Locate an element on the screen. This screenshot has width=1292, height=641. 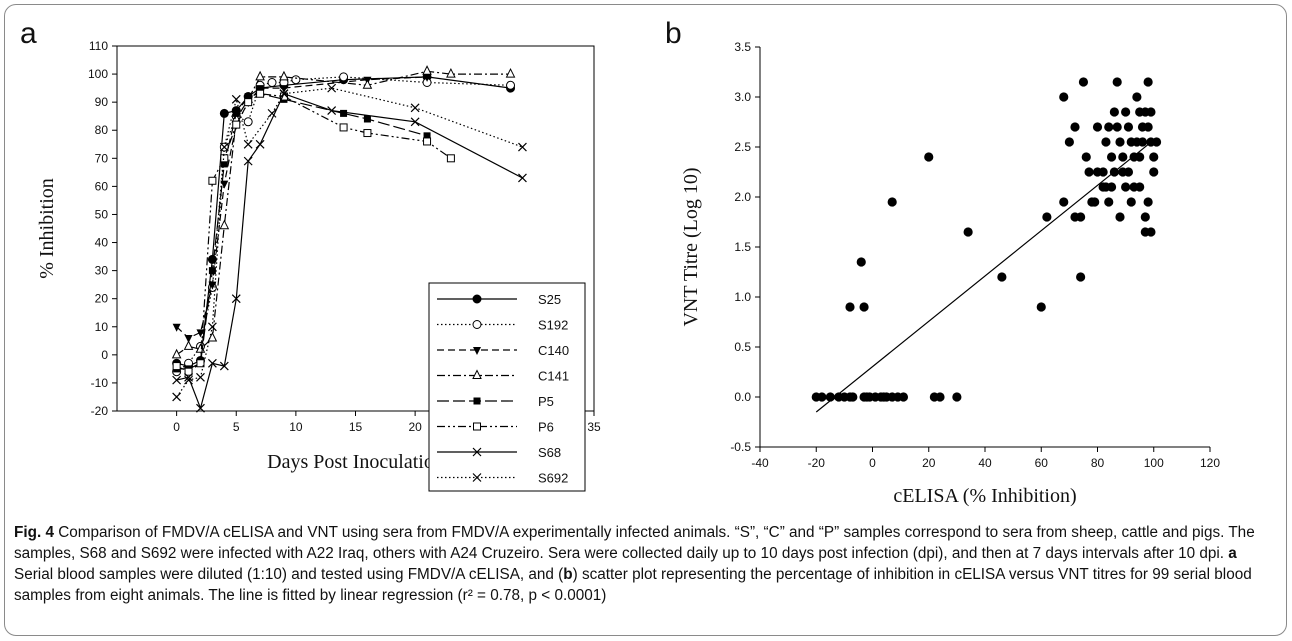
y-tick-label-a: 100 is located at coordinates (98, 74).